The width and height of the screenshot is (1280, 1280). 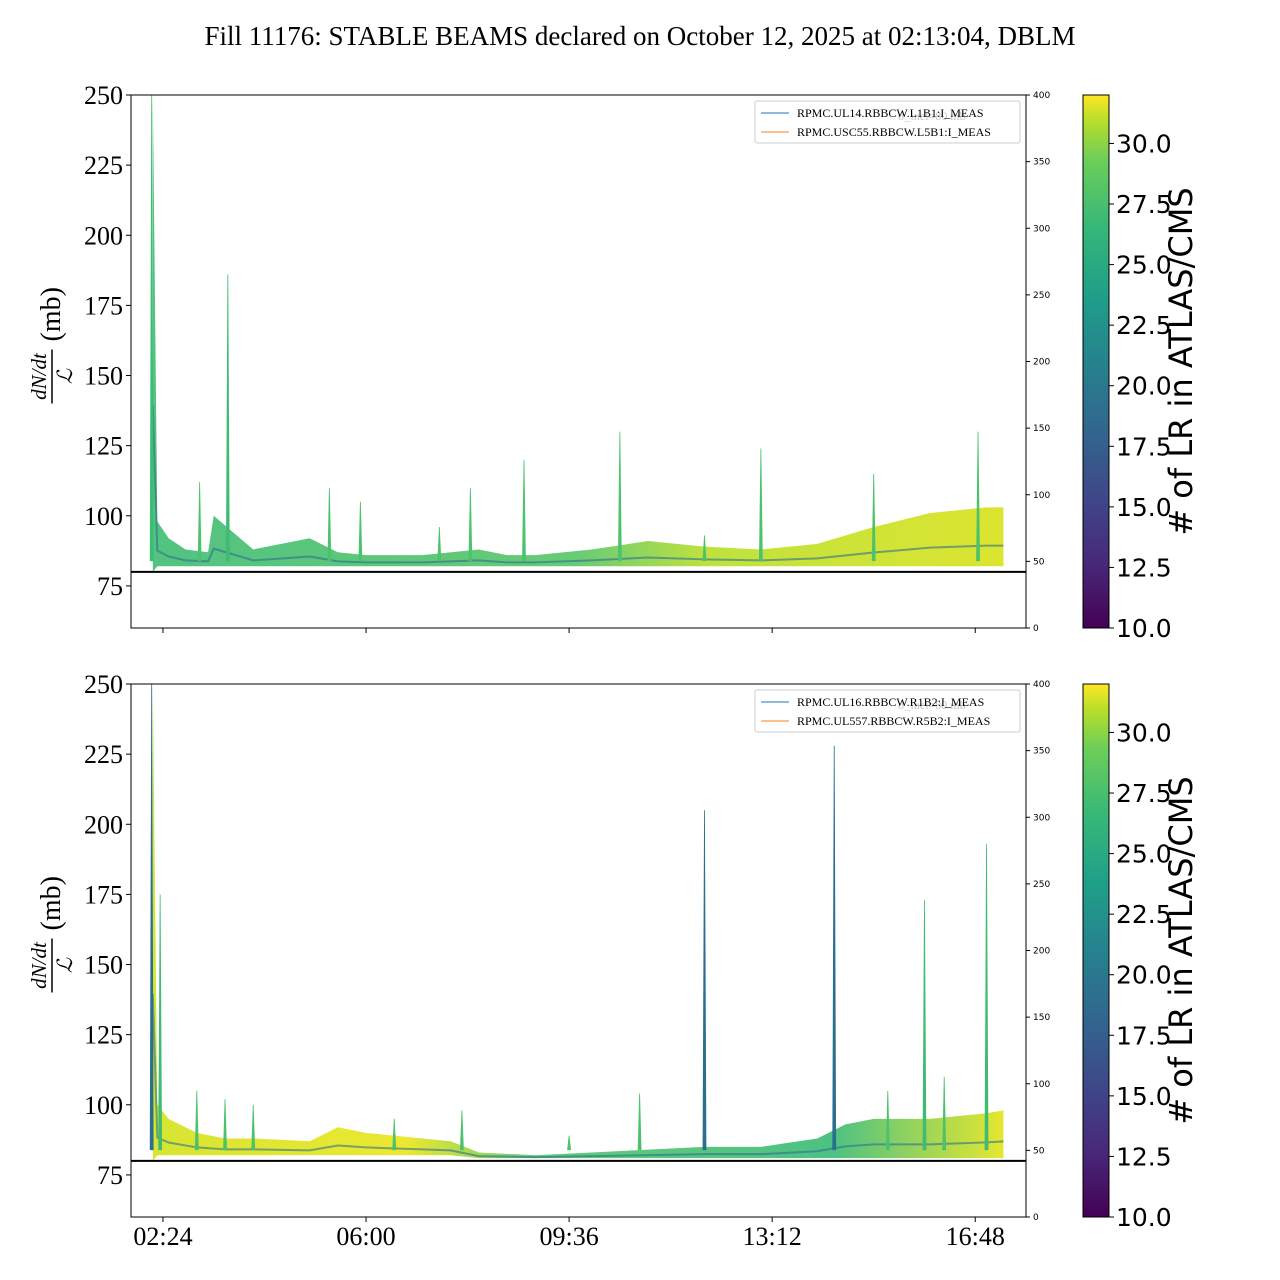 What do you see at coordinates (1041, 952) in the screenshot?
I see `secondary-tick-label: 200` at bounding box center [1041, 952].